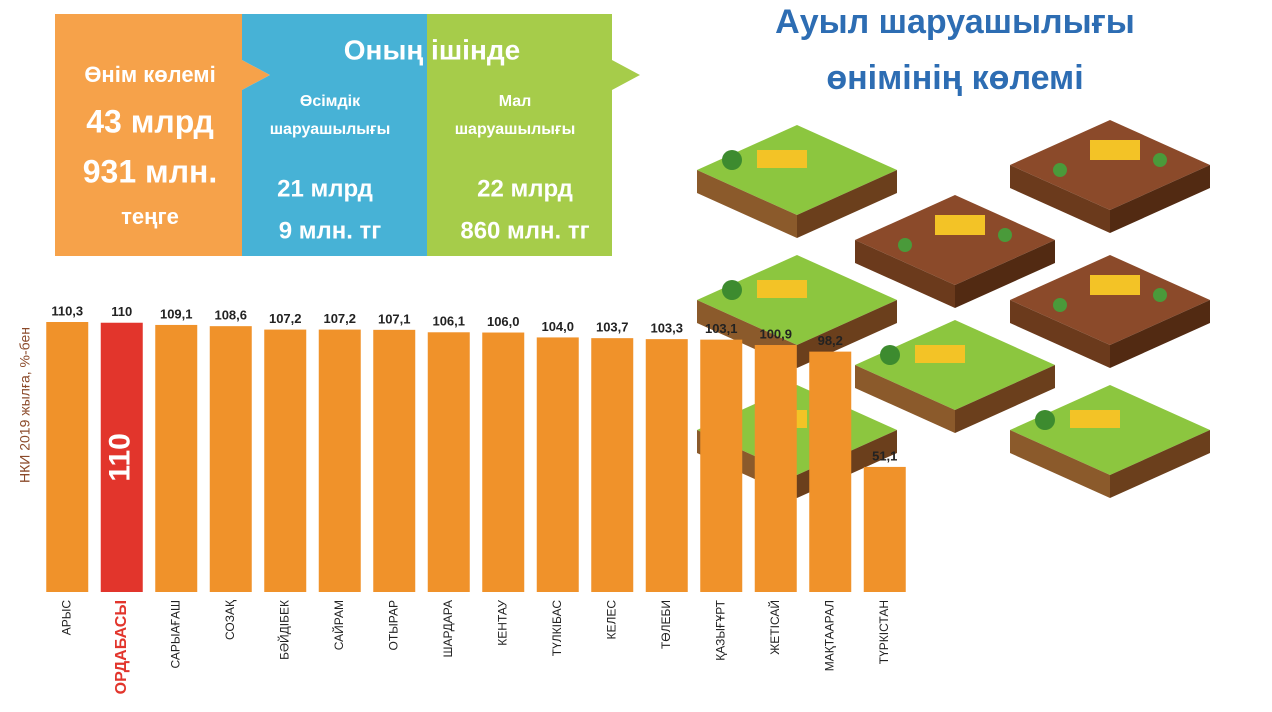 The width and height of the screenshot is (1272, 712). I want to click on page-title: Ауыл шаруашылығы, so click(955, 22).